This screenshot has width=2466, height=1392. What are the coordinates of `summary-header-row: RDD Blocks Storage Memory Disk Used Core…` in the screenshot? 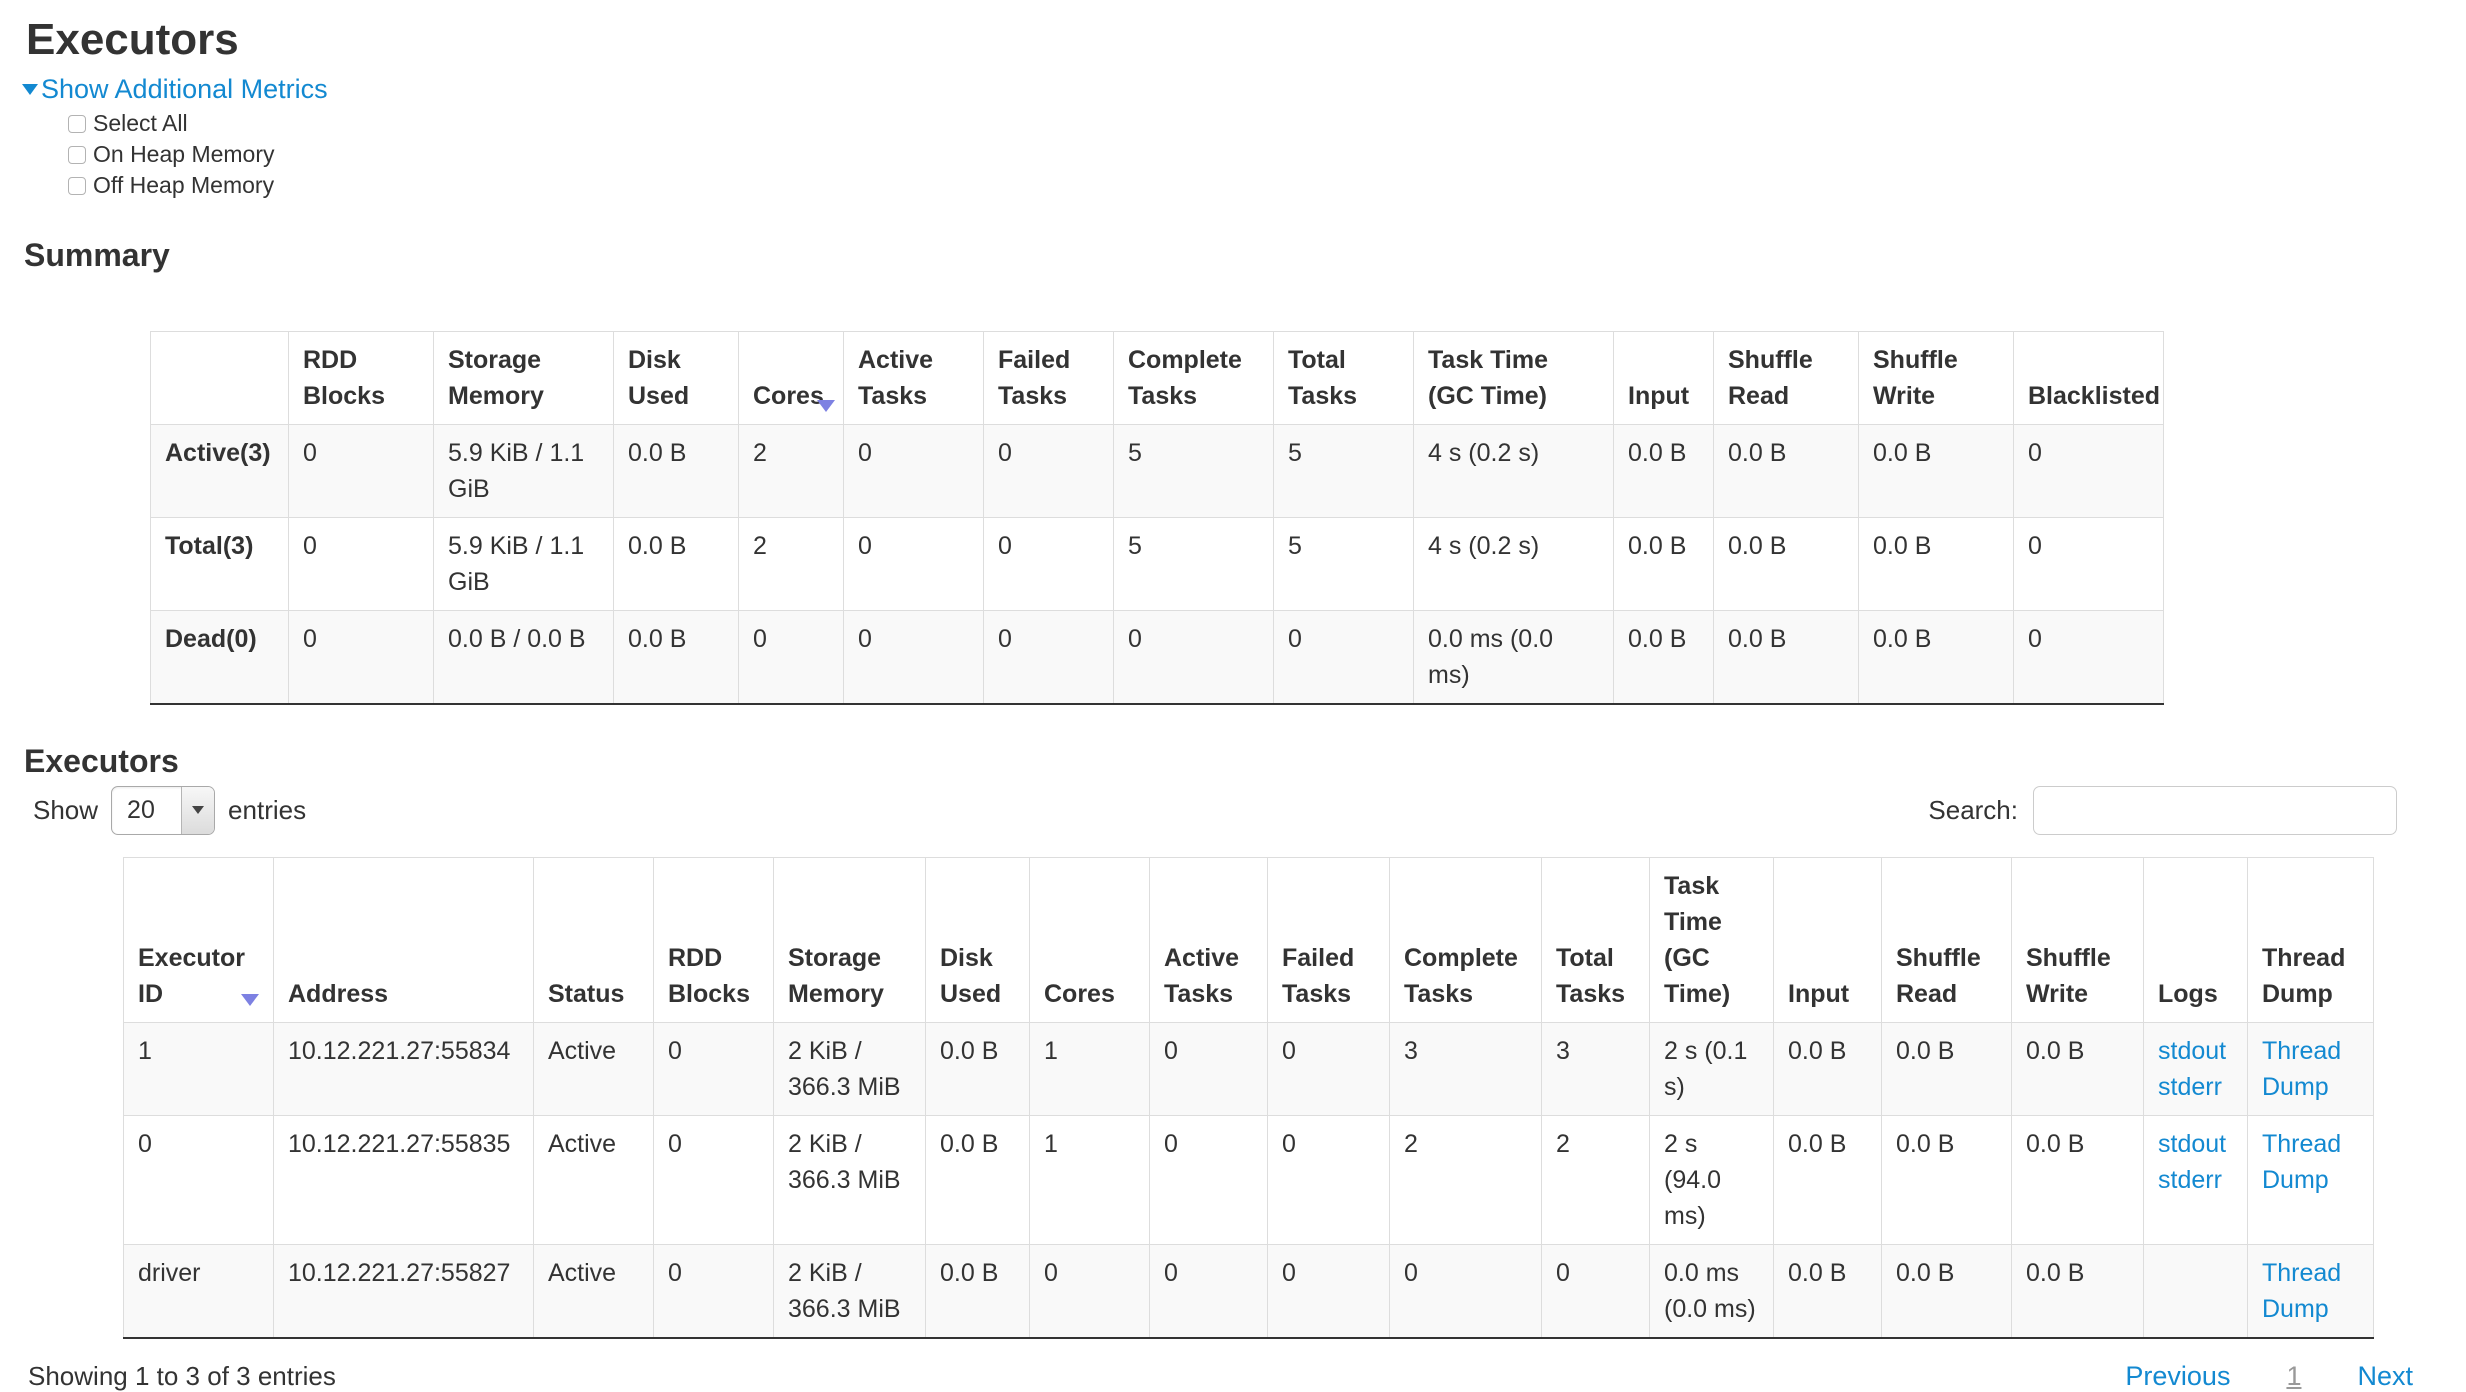 It's located at (1157, 378).